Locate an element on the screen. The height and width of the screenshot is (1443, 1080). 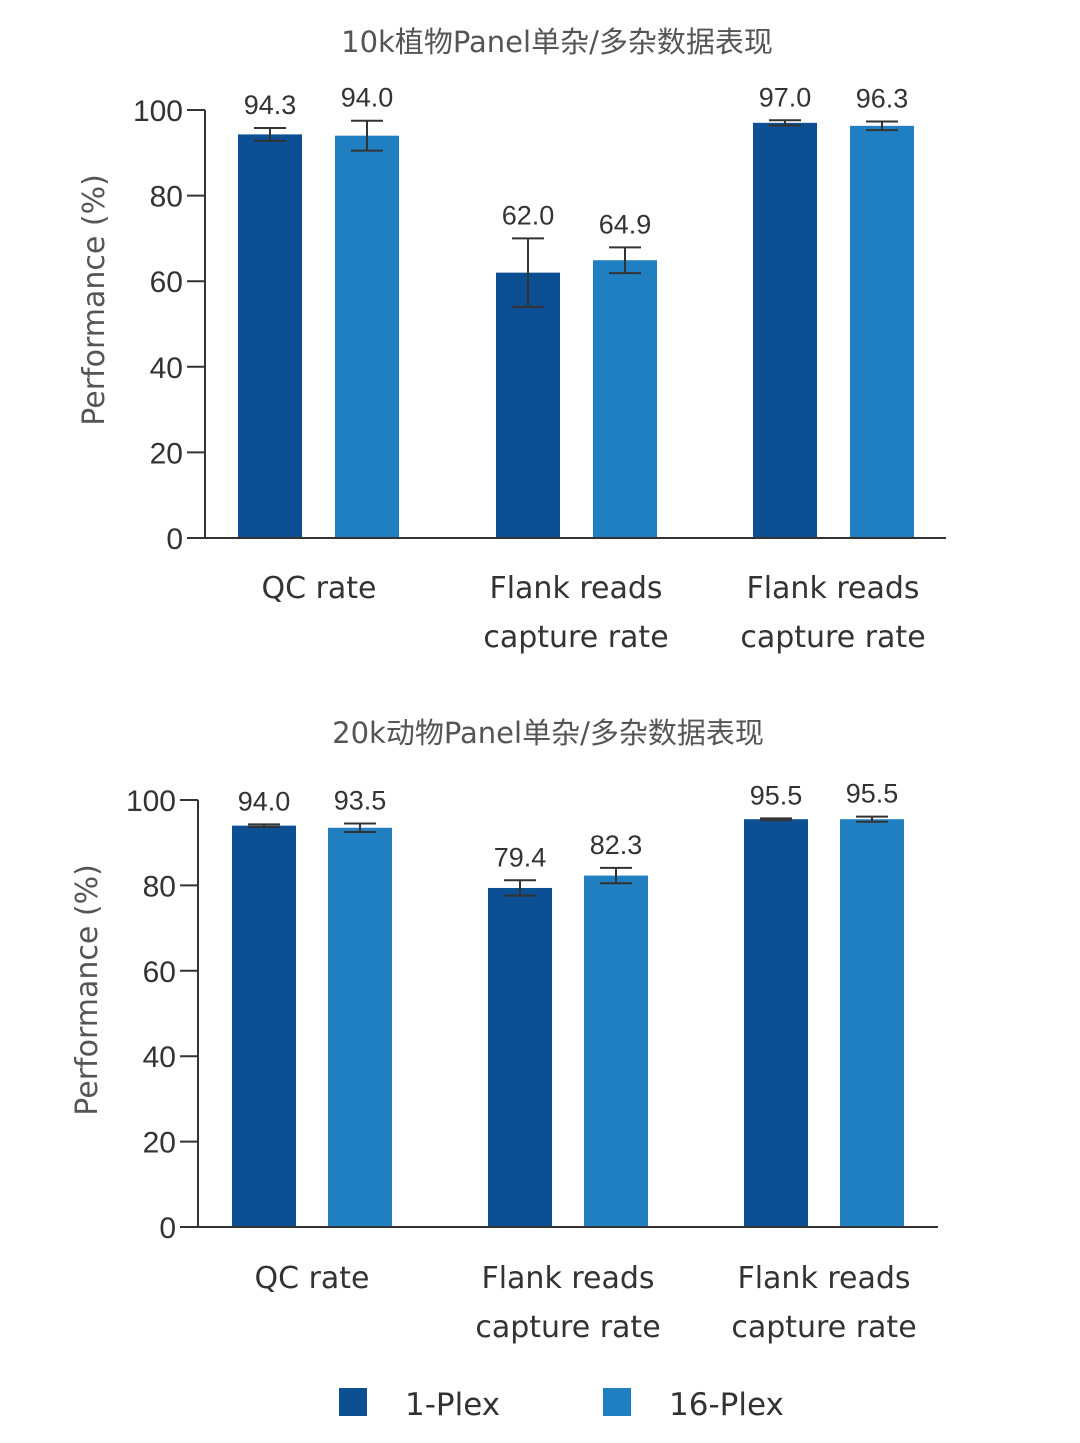
data-label: 62.0 is located at coordinates (528, 215).